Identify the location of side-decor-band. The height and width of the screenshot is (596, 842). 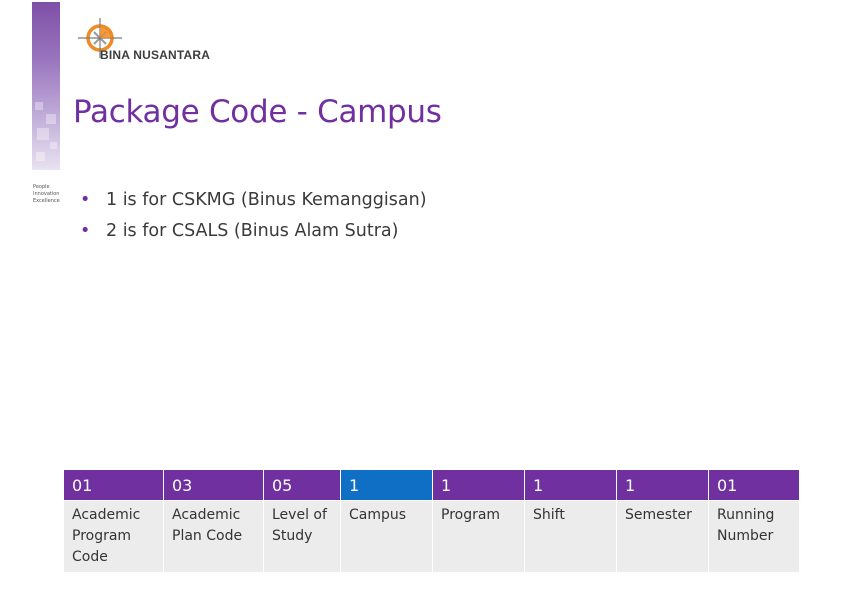
(46, 86).